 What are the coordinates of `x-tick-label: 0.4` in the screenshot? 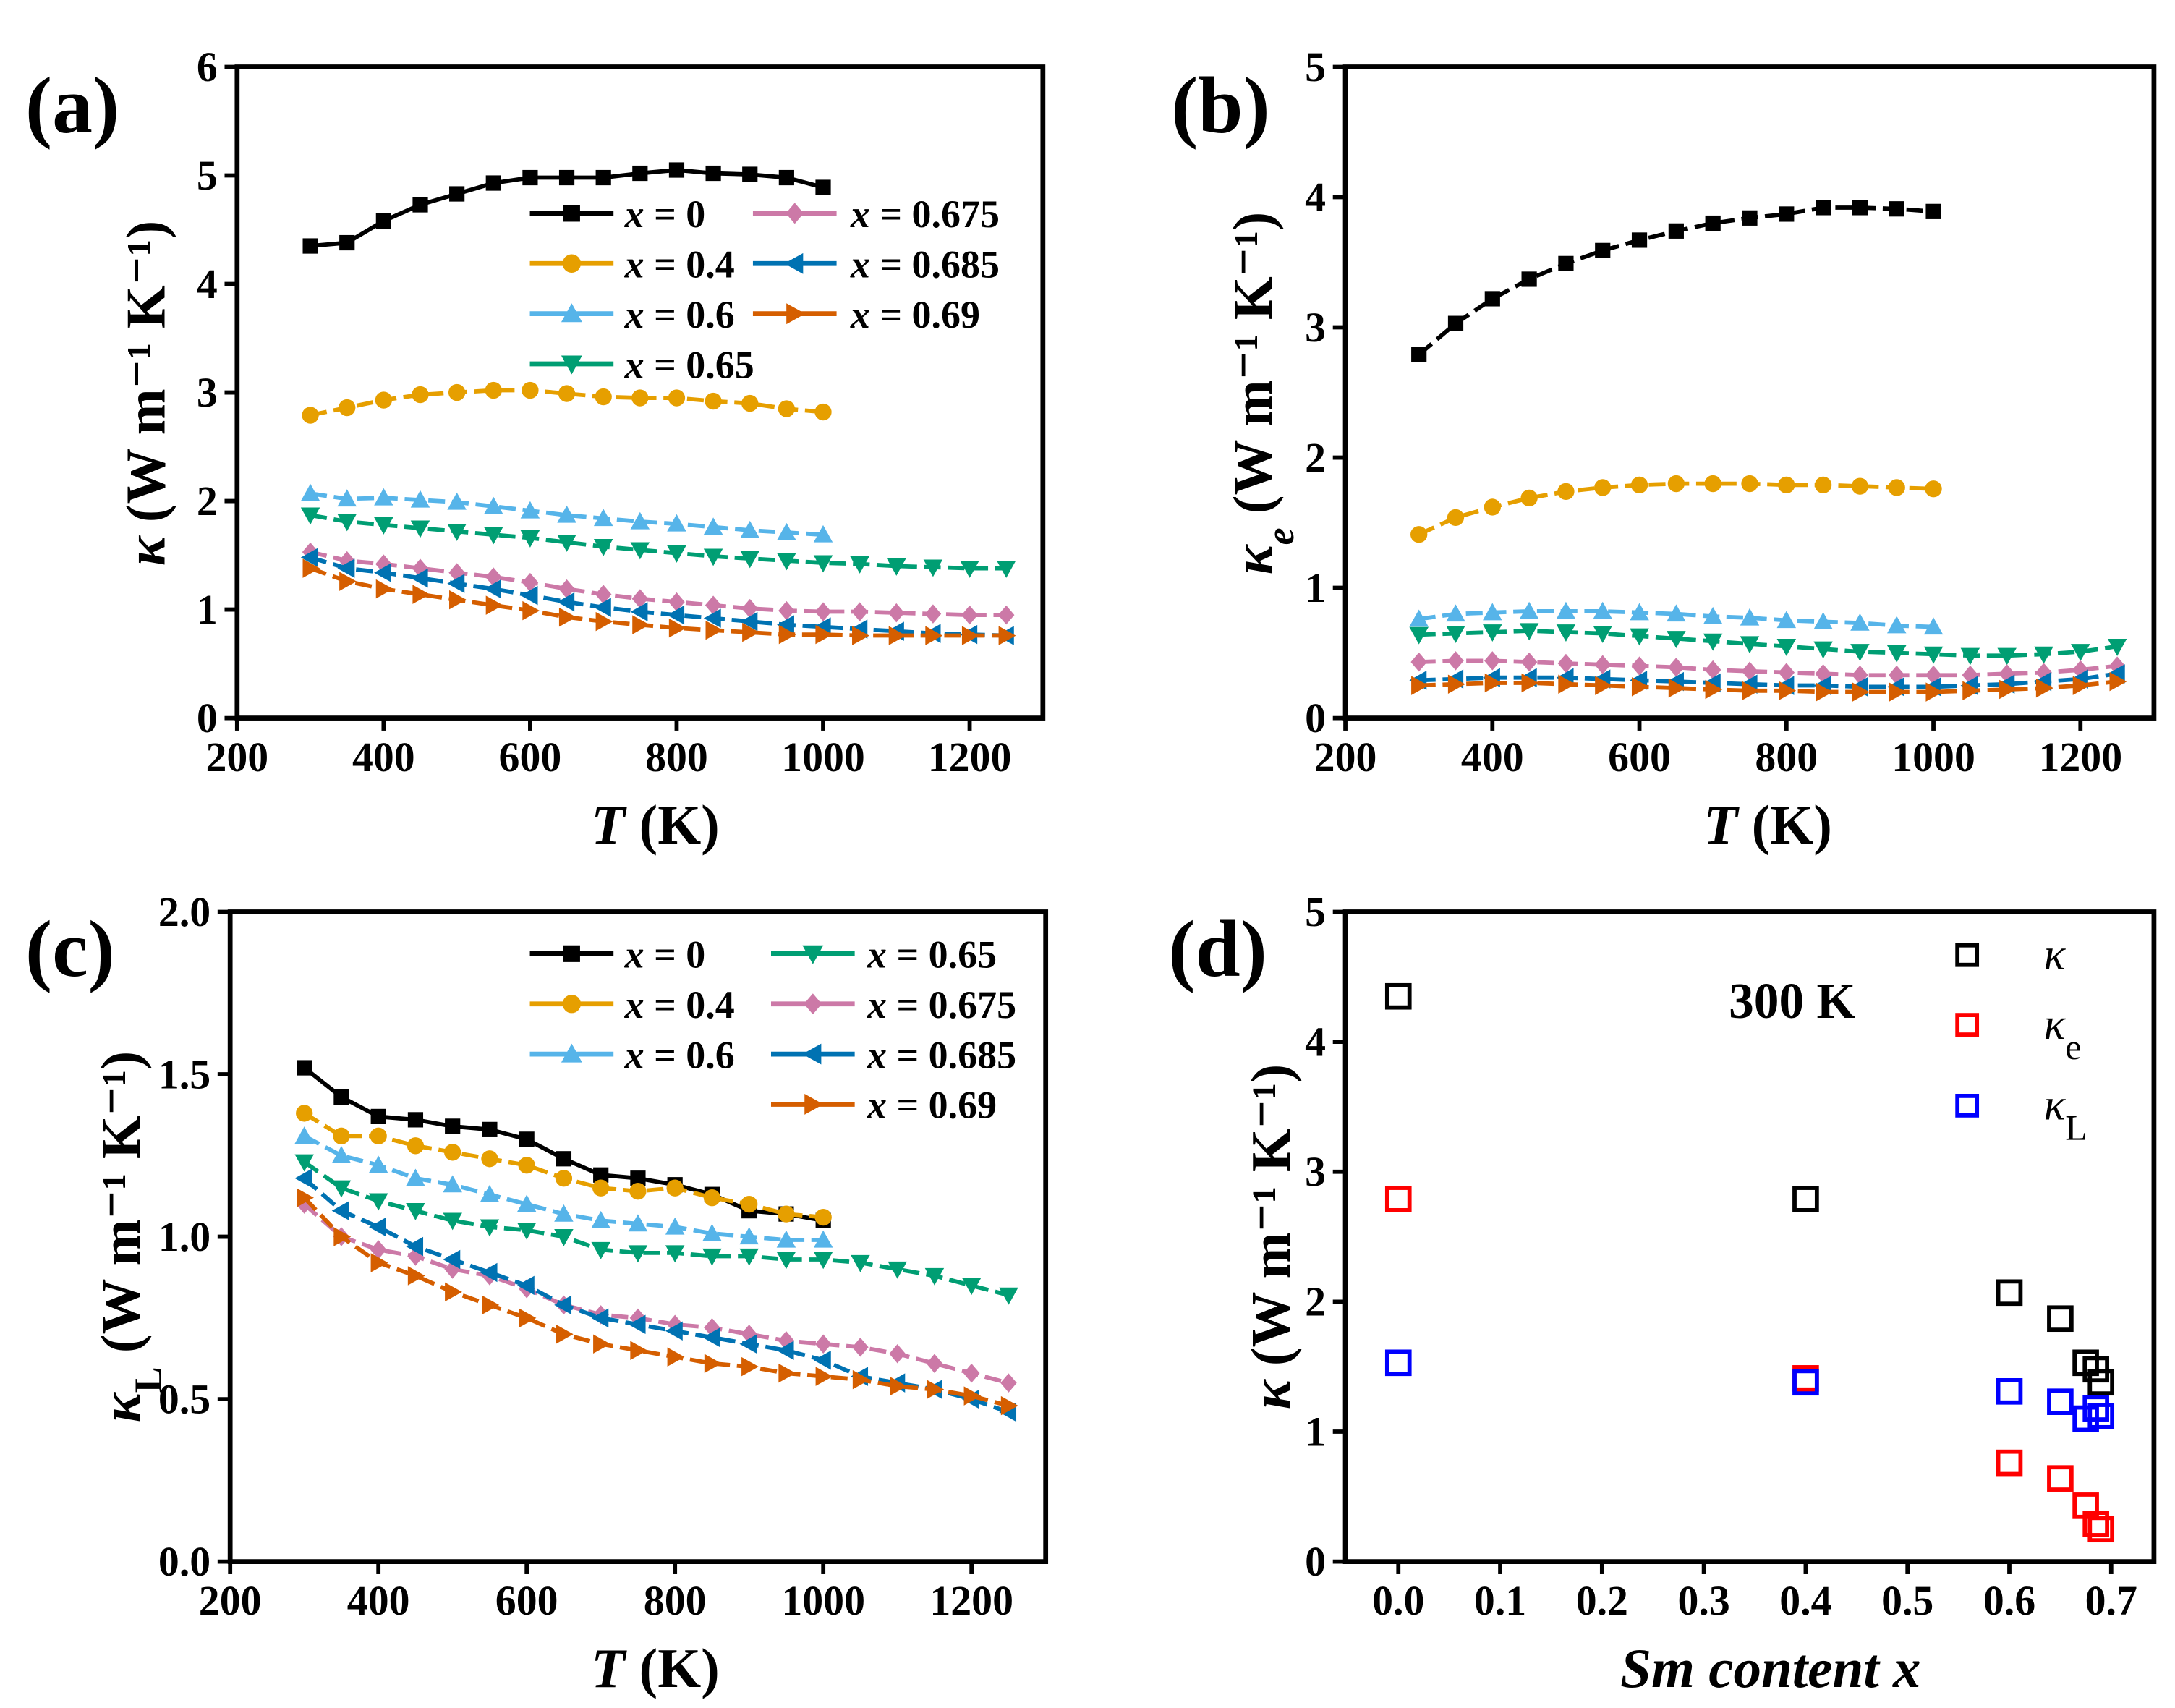 It's located at (1805, 1600).